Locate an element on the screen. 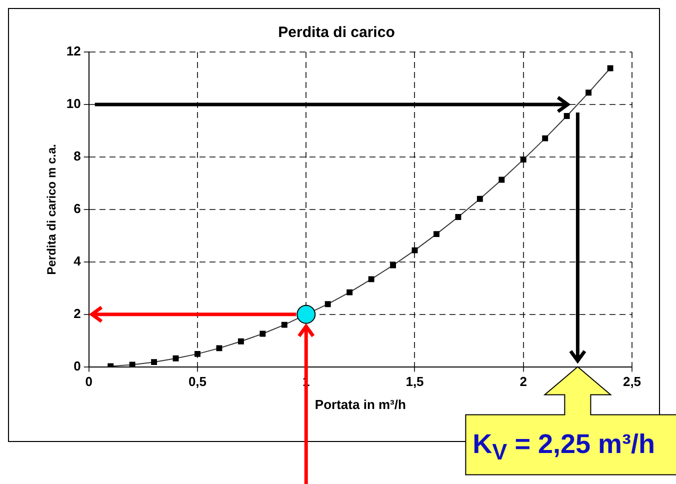 Image resolution: width=676 pixels, height=484 pixels. x-tick-label: 1,5 is located at coordinates (415, 382).